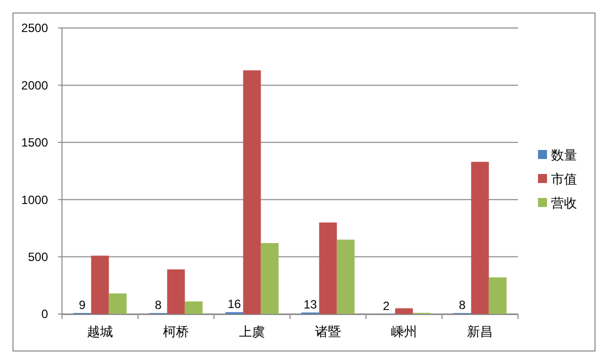 The height and width of the screenshot is (360, 604). I want to click on x-tick-label: 柯桥, so click(176, 331).